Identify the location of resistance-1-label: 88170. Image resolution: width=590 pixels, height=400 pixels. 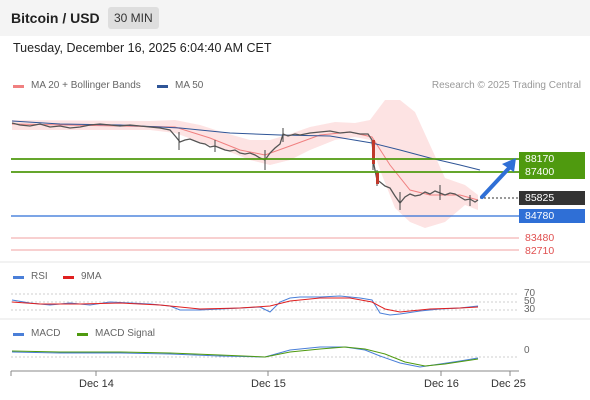
(552, 159).